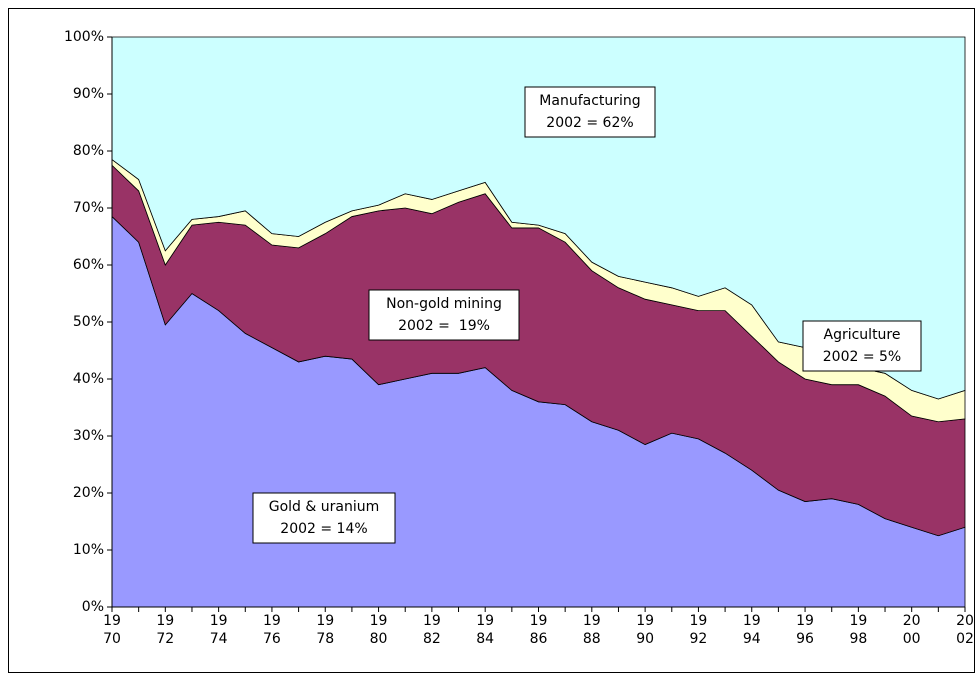  Describe the element at coordinates (805, 639) in the screenshot. I see `x-tick-label: 96` at that location.